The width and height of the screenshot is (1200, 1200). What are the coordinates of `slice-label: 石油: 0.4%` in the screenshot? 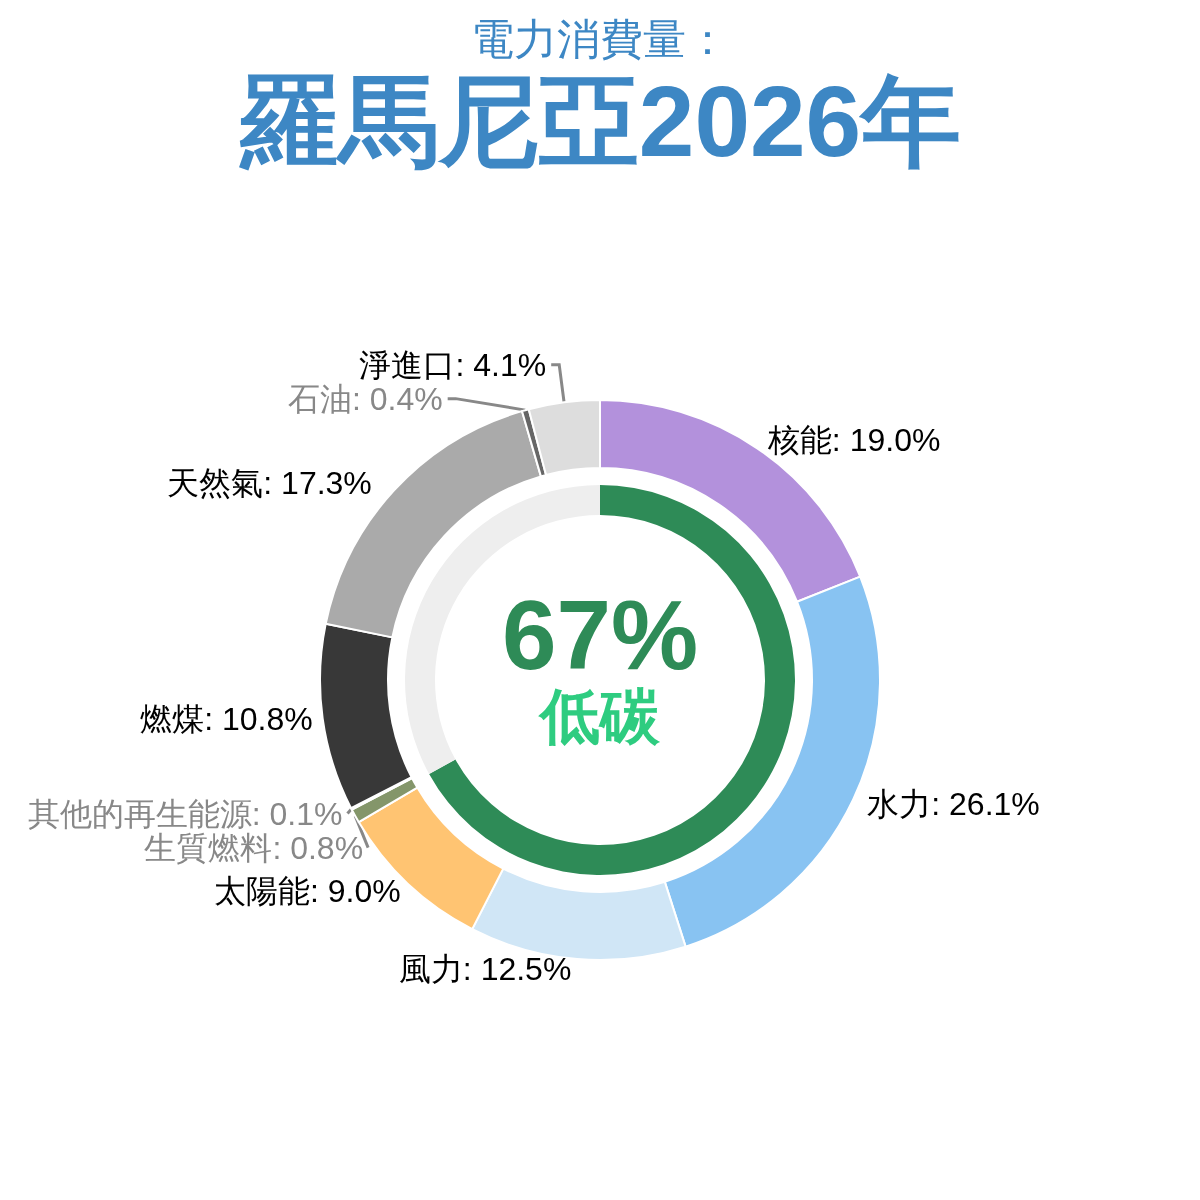 It's located at (365, 398).